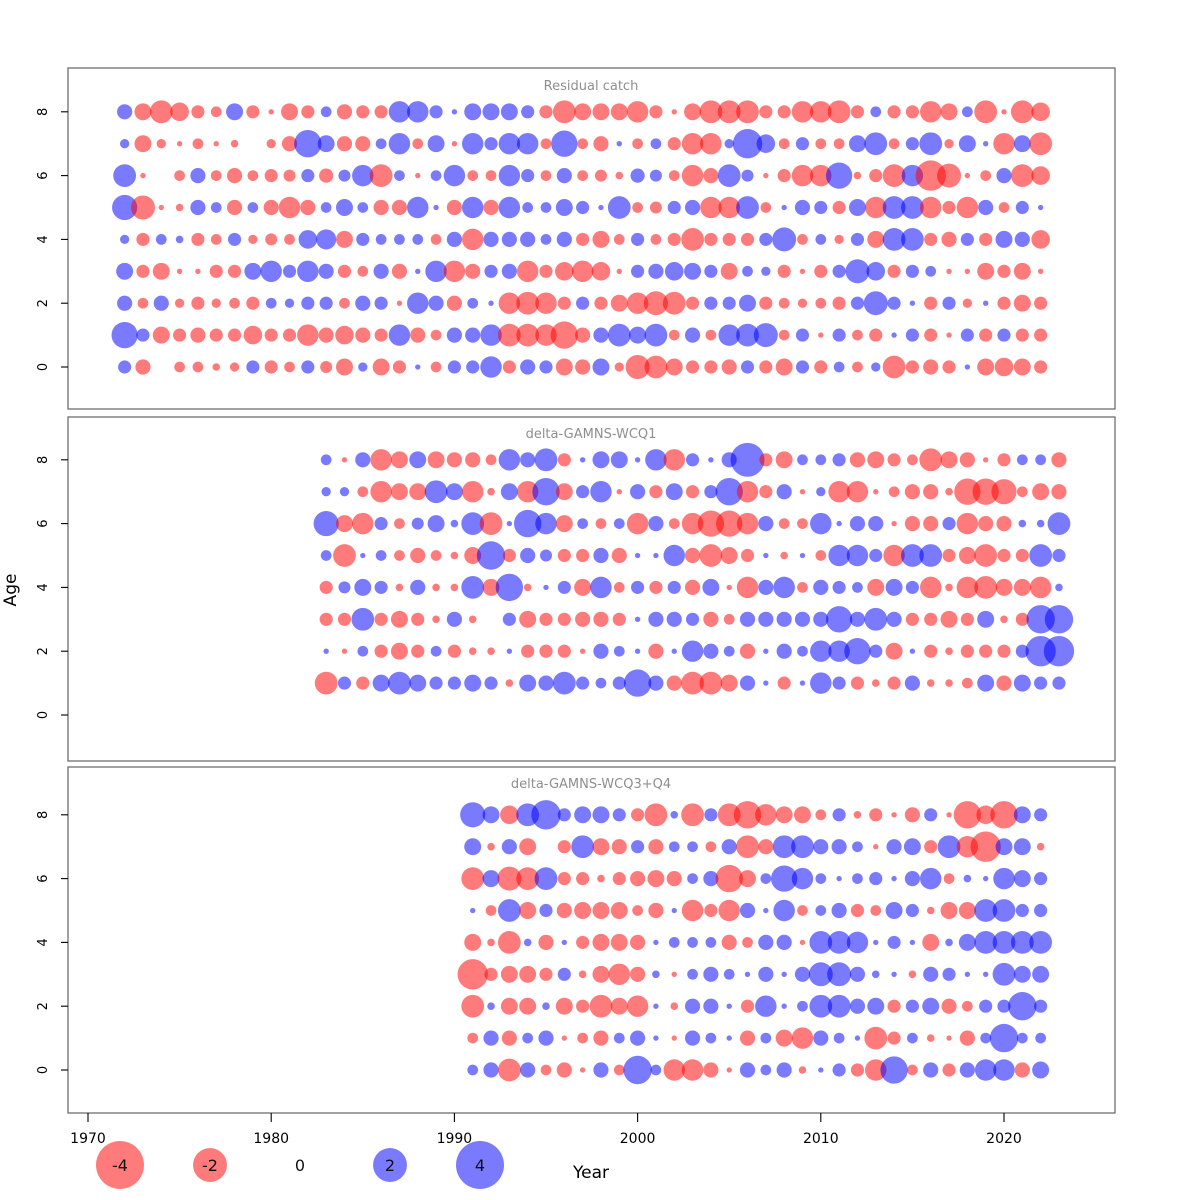  What do you see at coordinates (43, 815) in the screenshot?
I see `y-tick-label: 8` at bounding box center [43, 815].